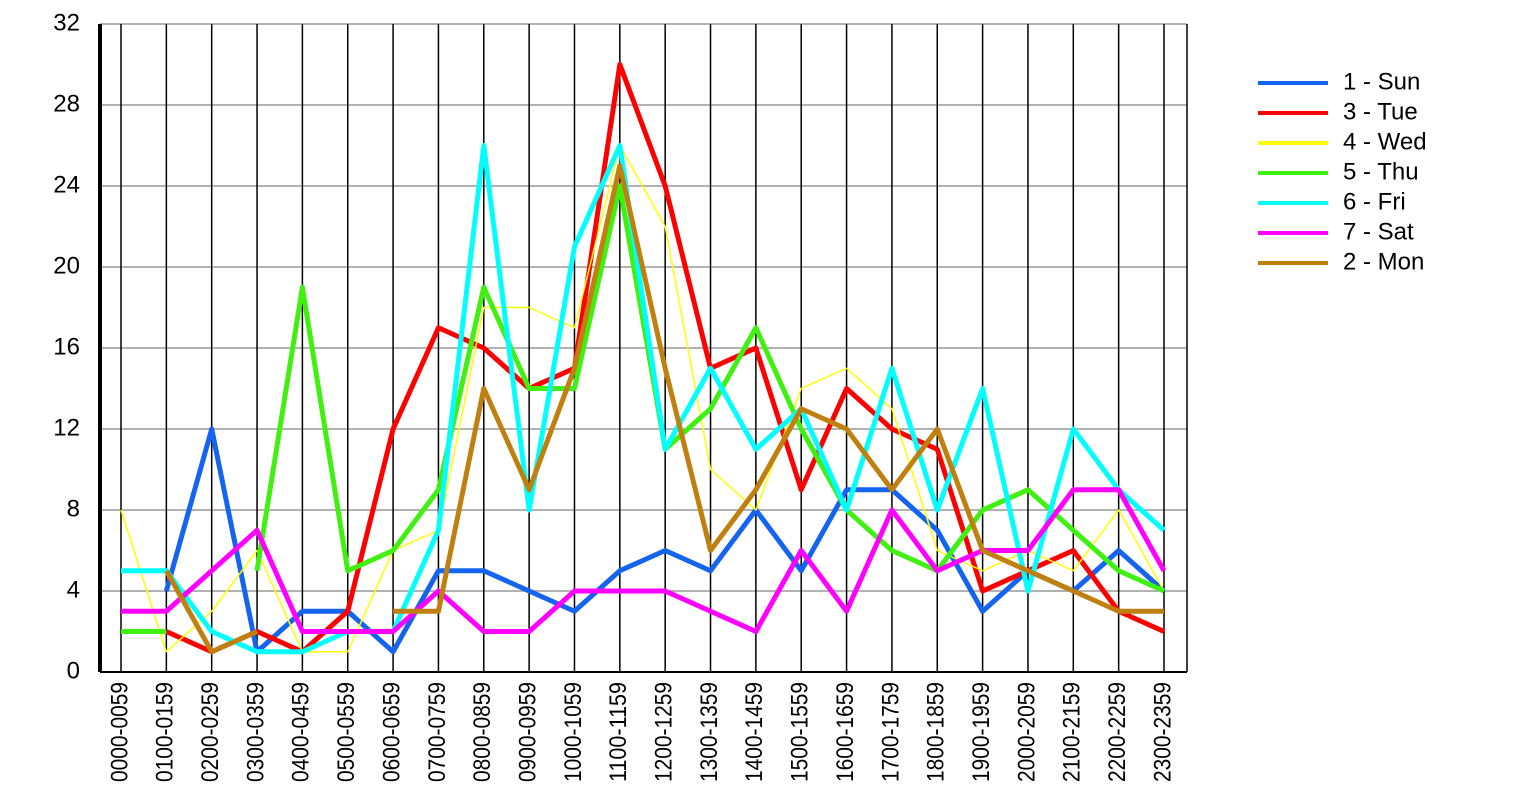  I want to click on x-tick-label: 1000-1059, so click(573, 732).